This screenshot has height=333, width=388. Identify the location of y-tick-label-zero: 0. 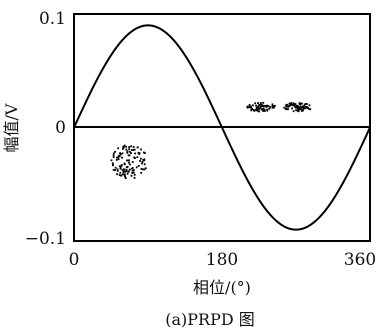
(60, 128).